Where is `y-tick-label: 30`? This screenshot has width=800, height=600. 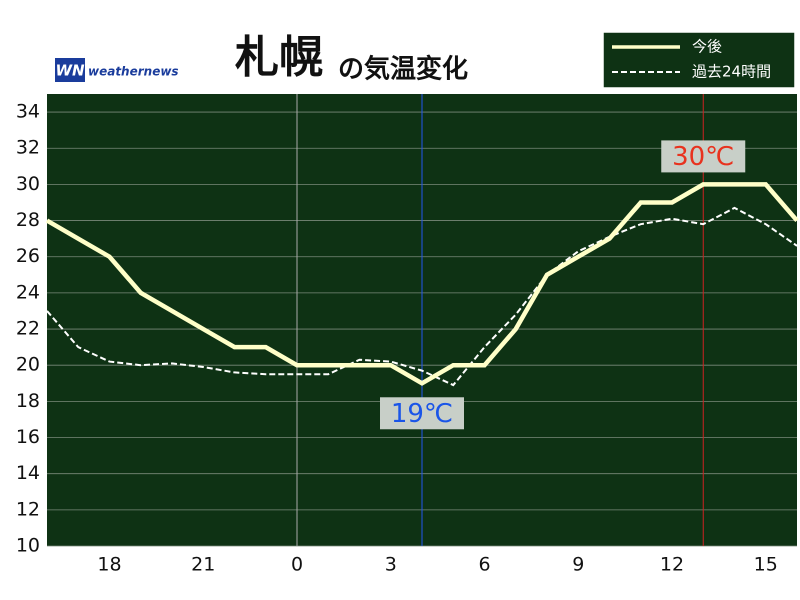 y-tick-label: 30 is located at coordinates (28, 184).